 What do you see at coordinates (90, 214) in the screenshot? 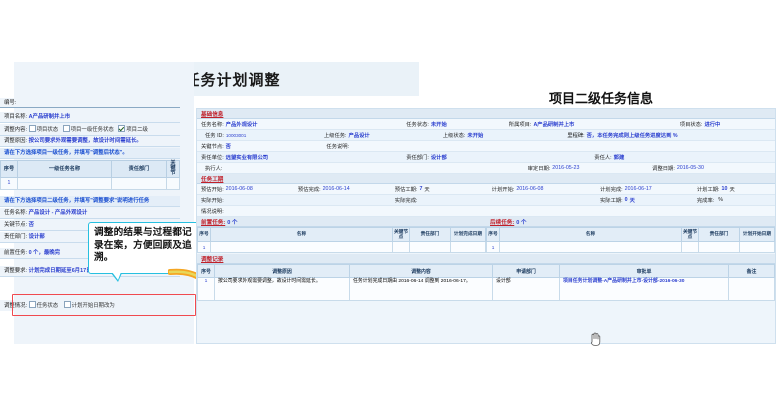
I see `task-name-row: 任务名称: 产品设计 - 产品外观设计` at bounding box center [90, 214].